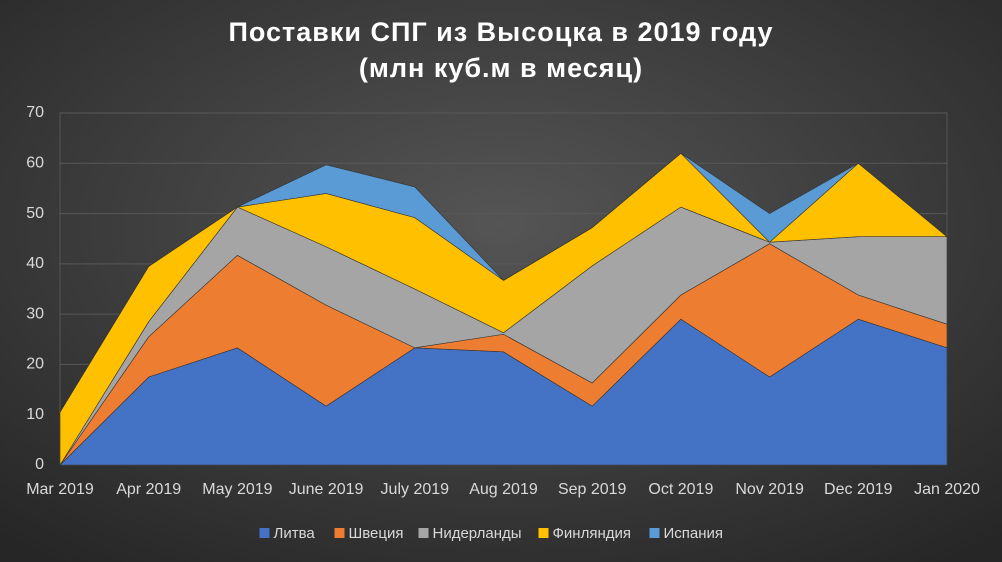 Image resolution: width=1002 pixels, height=562 pixels. Describe the element at coordinates (295, 533) in the screenshot. I see `legend-label: Литва` at that location.